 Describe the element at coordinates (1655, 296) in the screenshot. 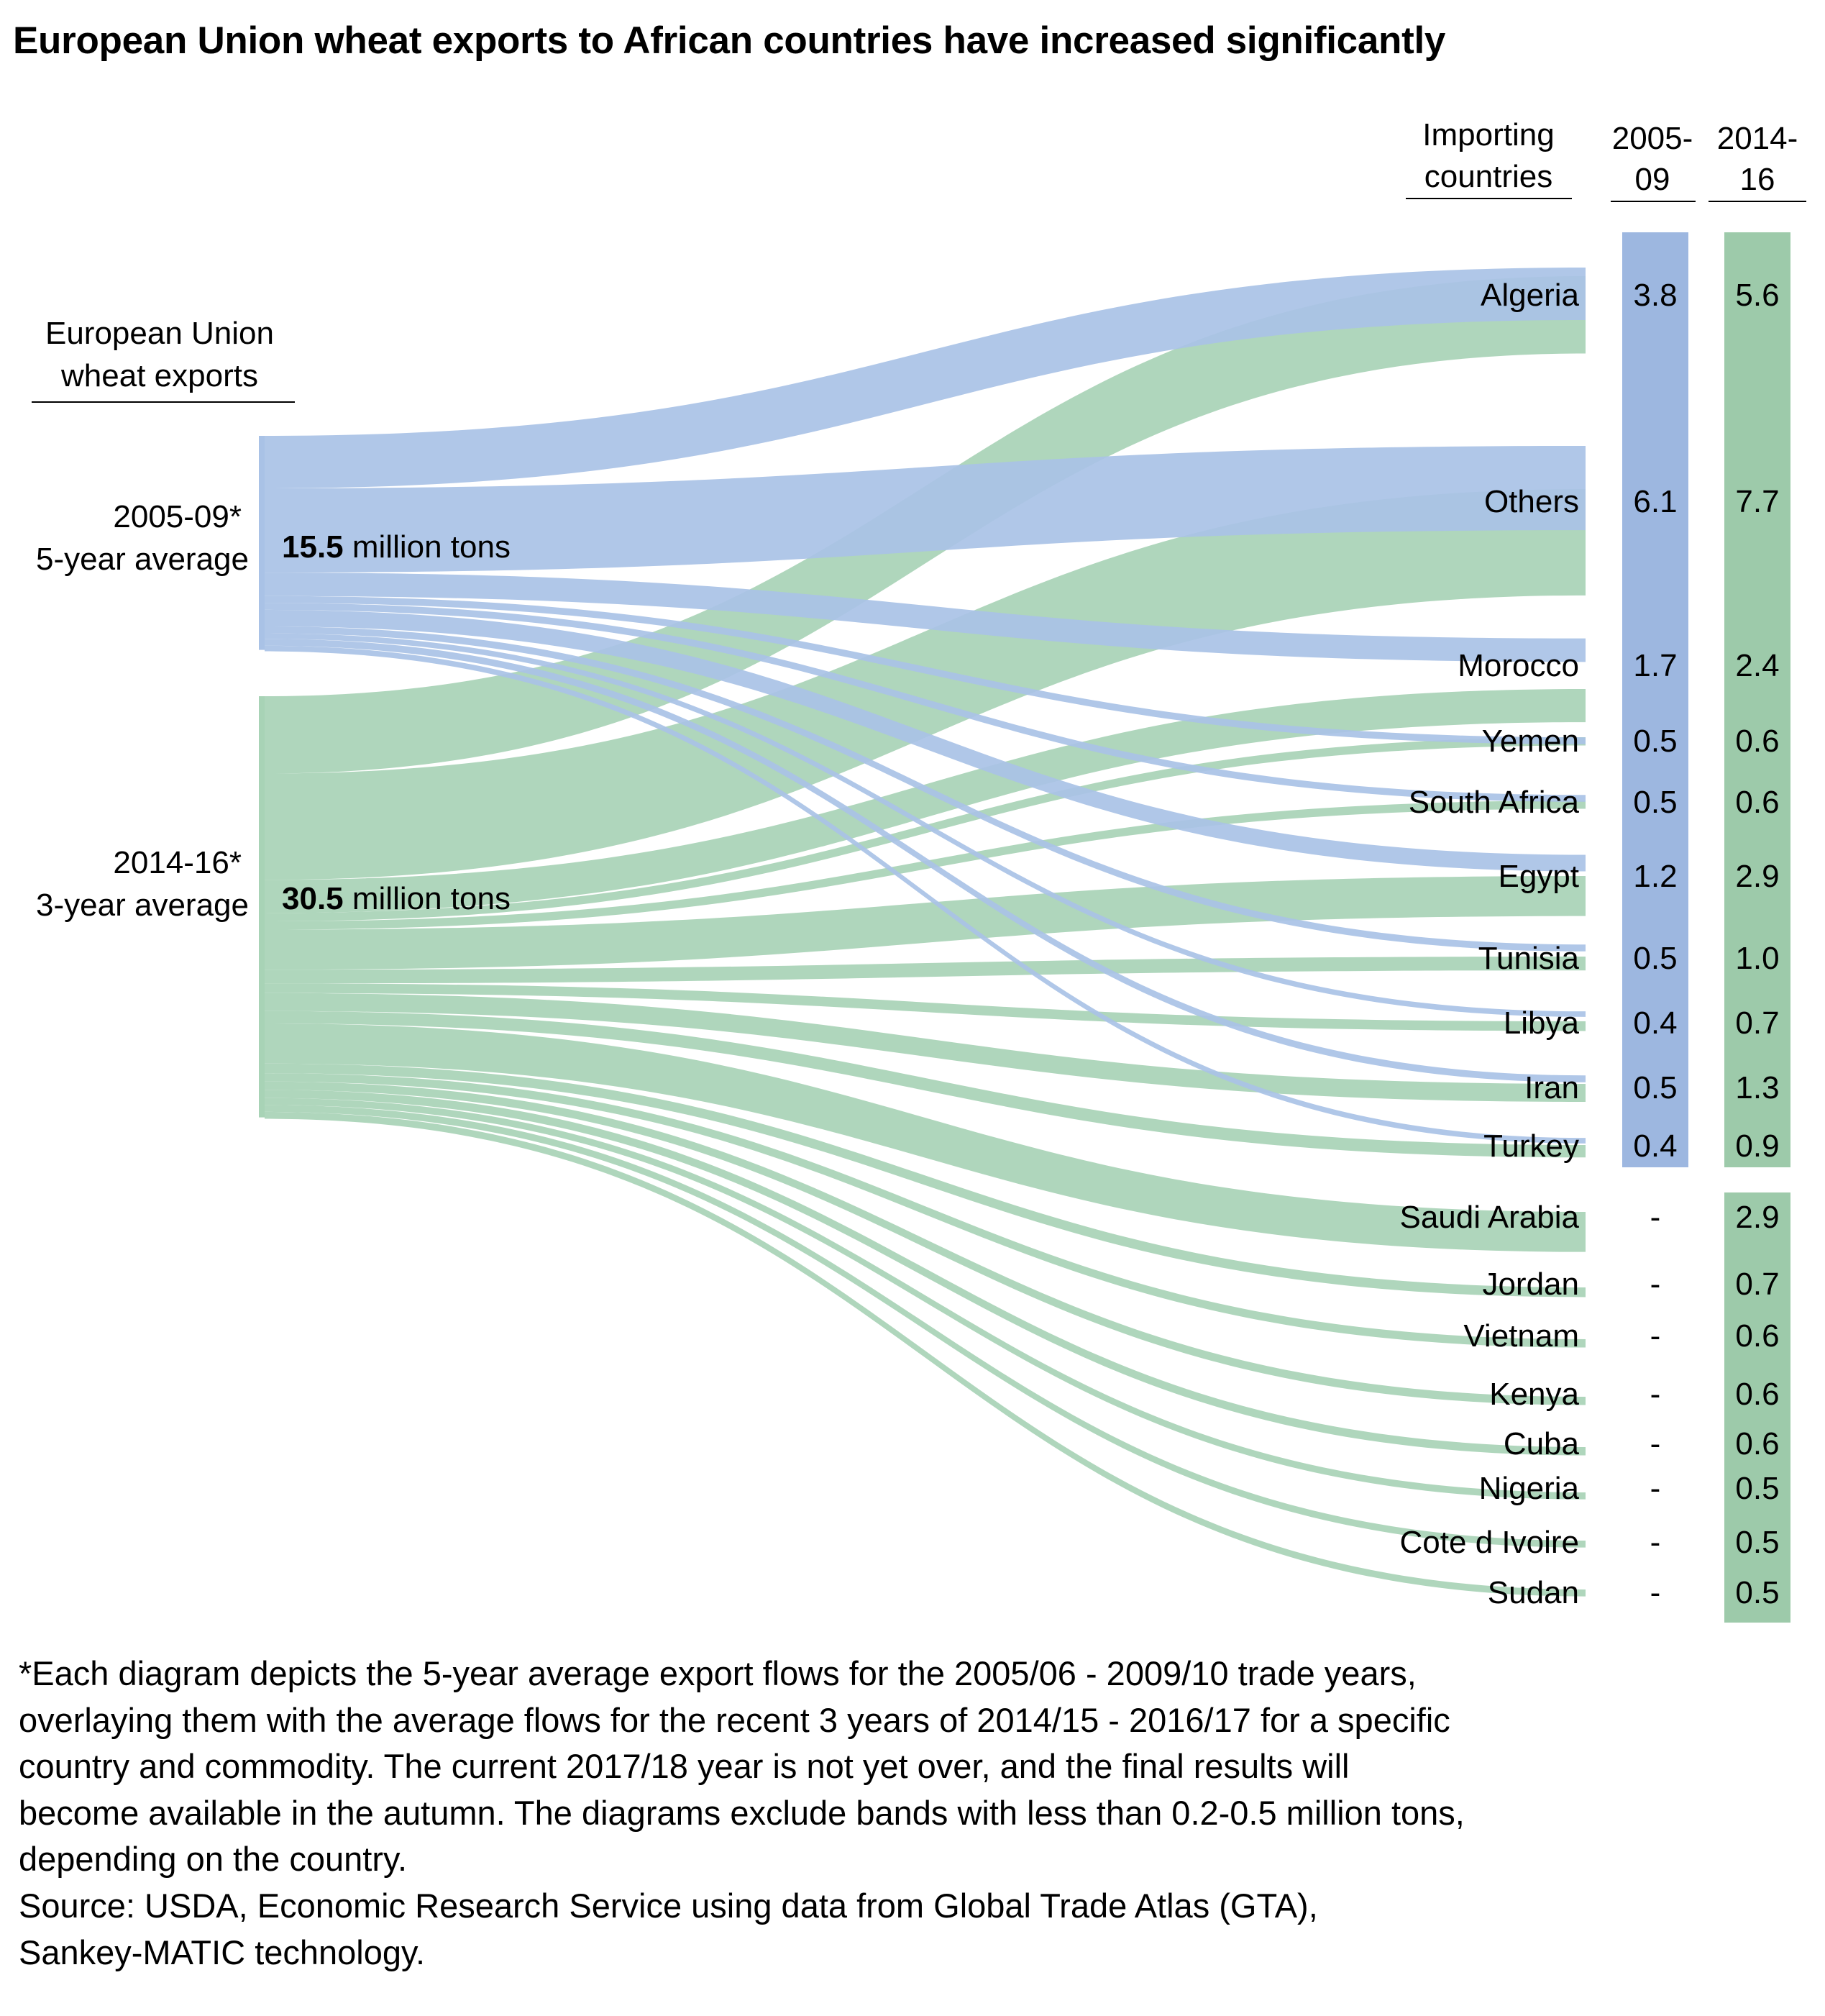

I see `value-2005-09-algeria: 3.8` at that location.